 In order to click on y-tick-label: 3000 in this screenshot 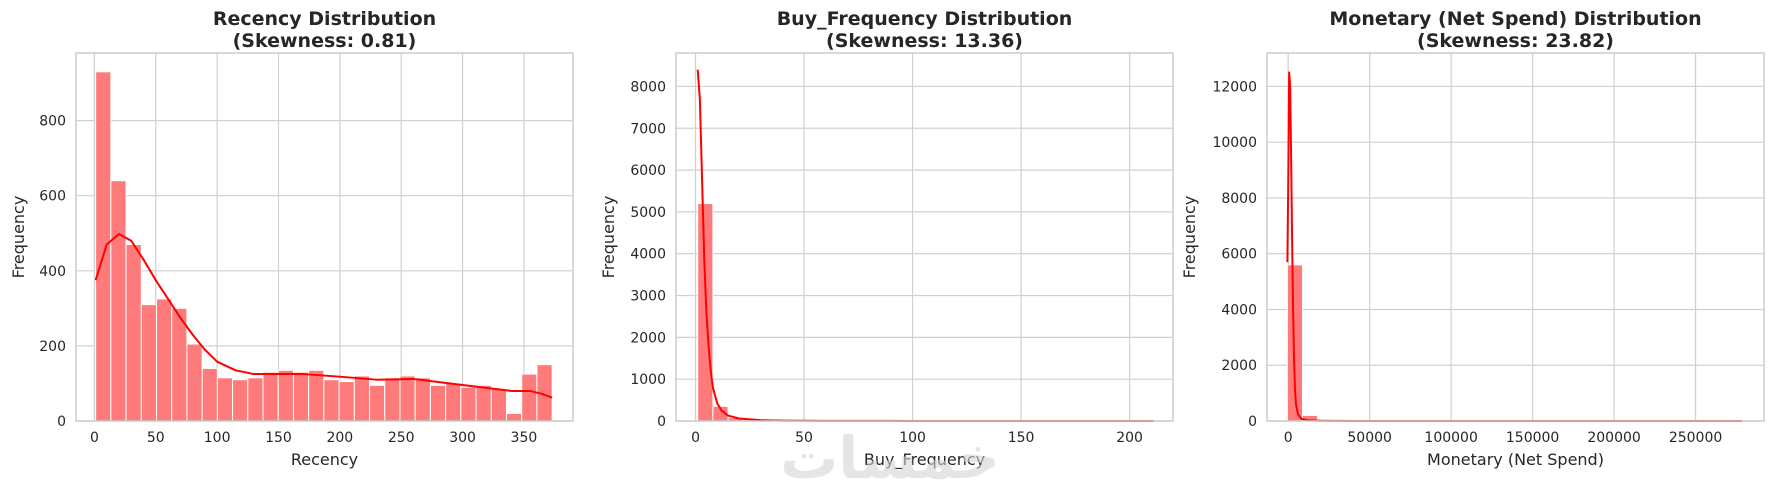, I will do `click(648, 297)`.